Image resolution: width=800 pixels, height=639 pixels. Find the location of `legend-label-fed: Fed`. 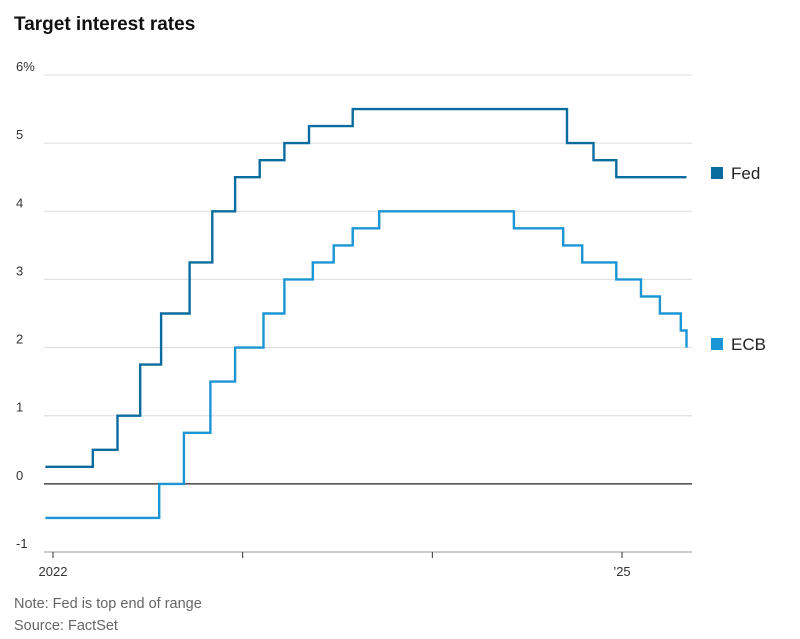

legend-label-fed: Fed is located at coordinates (745, 173).